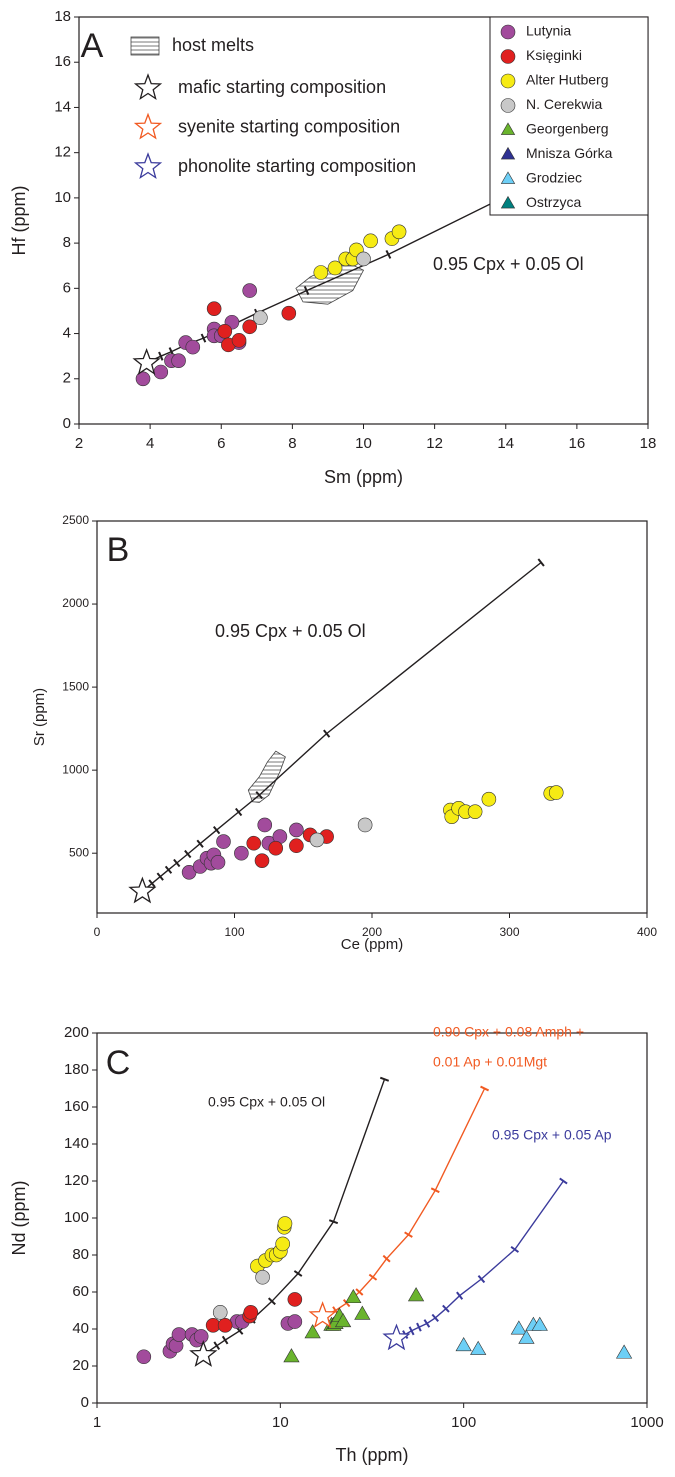  Describe the element at coordinates (647, 932) in the screenshot. I see `x-tick-label: 400` at that location.